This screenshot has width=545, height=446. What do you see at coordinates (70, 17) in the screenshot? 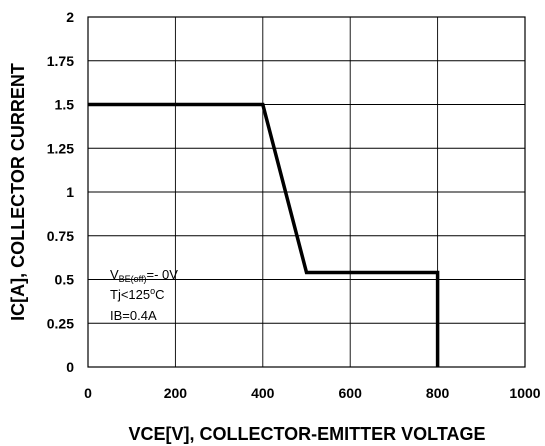
I see `y-tick-label: 2` at bounding box center [70, 17].